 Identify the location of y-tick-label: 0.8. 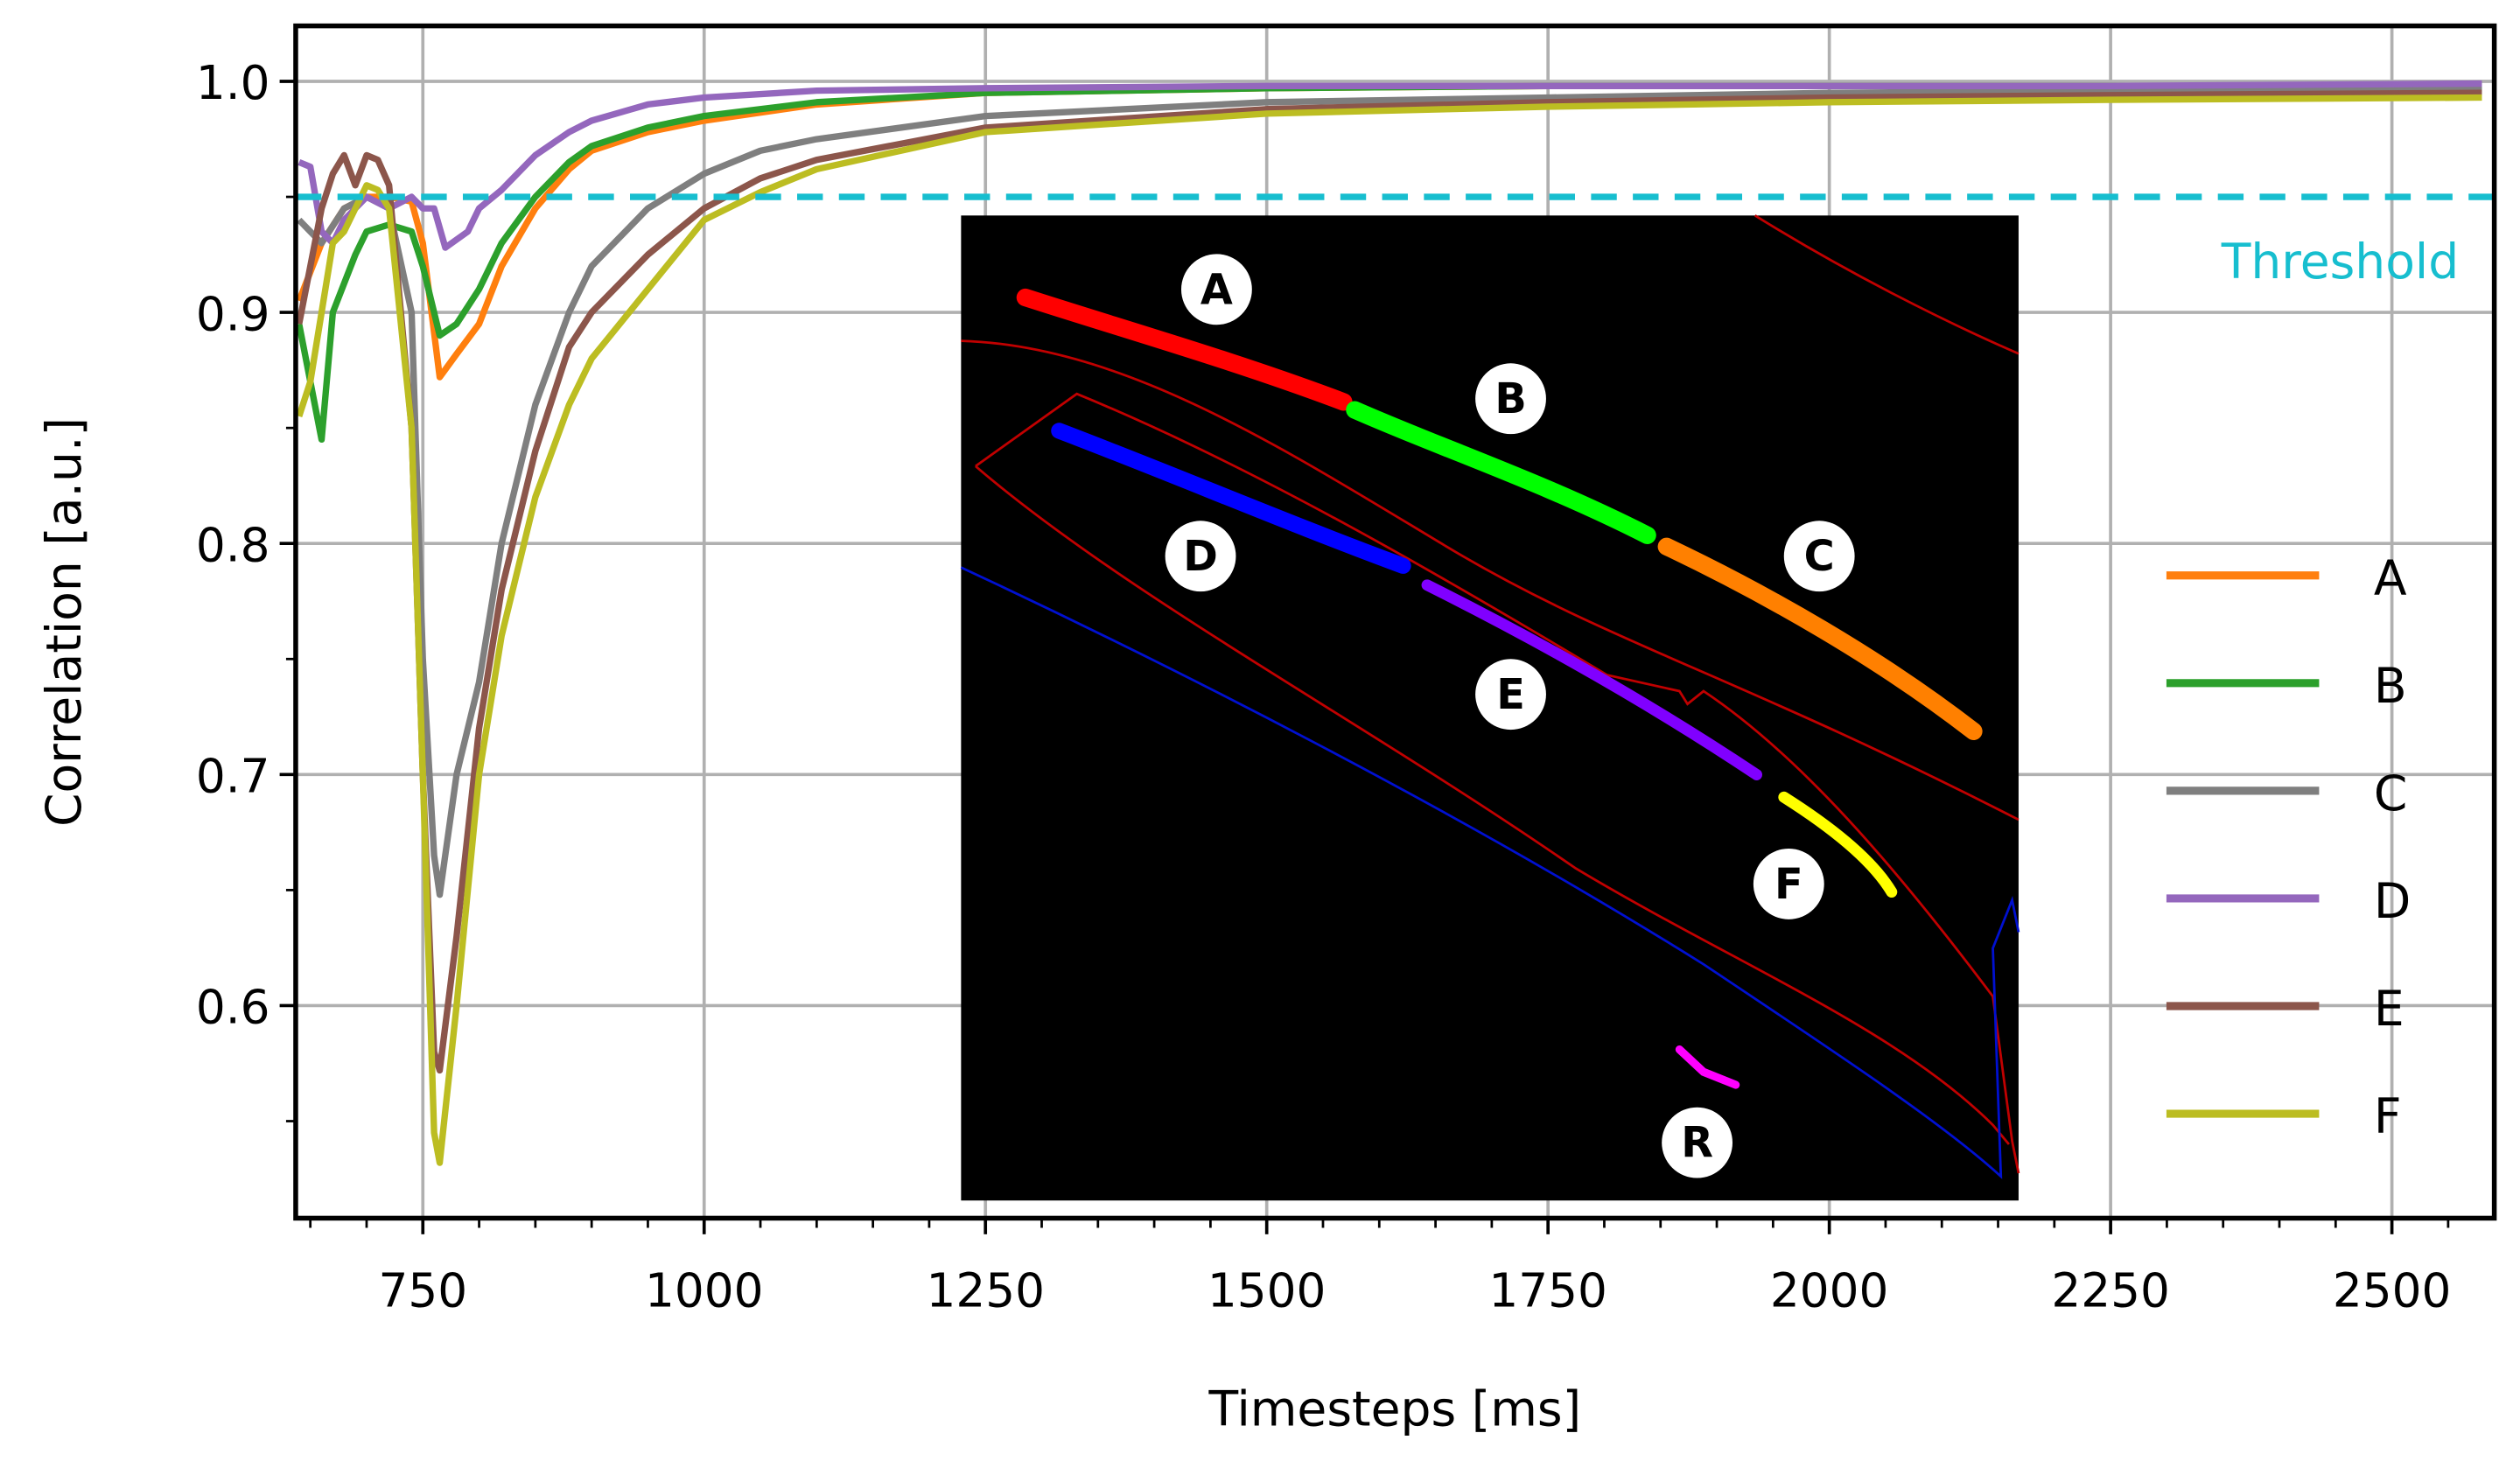
(233, 545).